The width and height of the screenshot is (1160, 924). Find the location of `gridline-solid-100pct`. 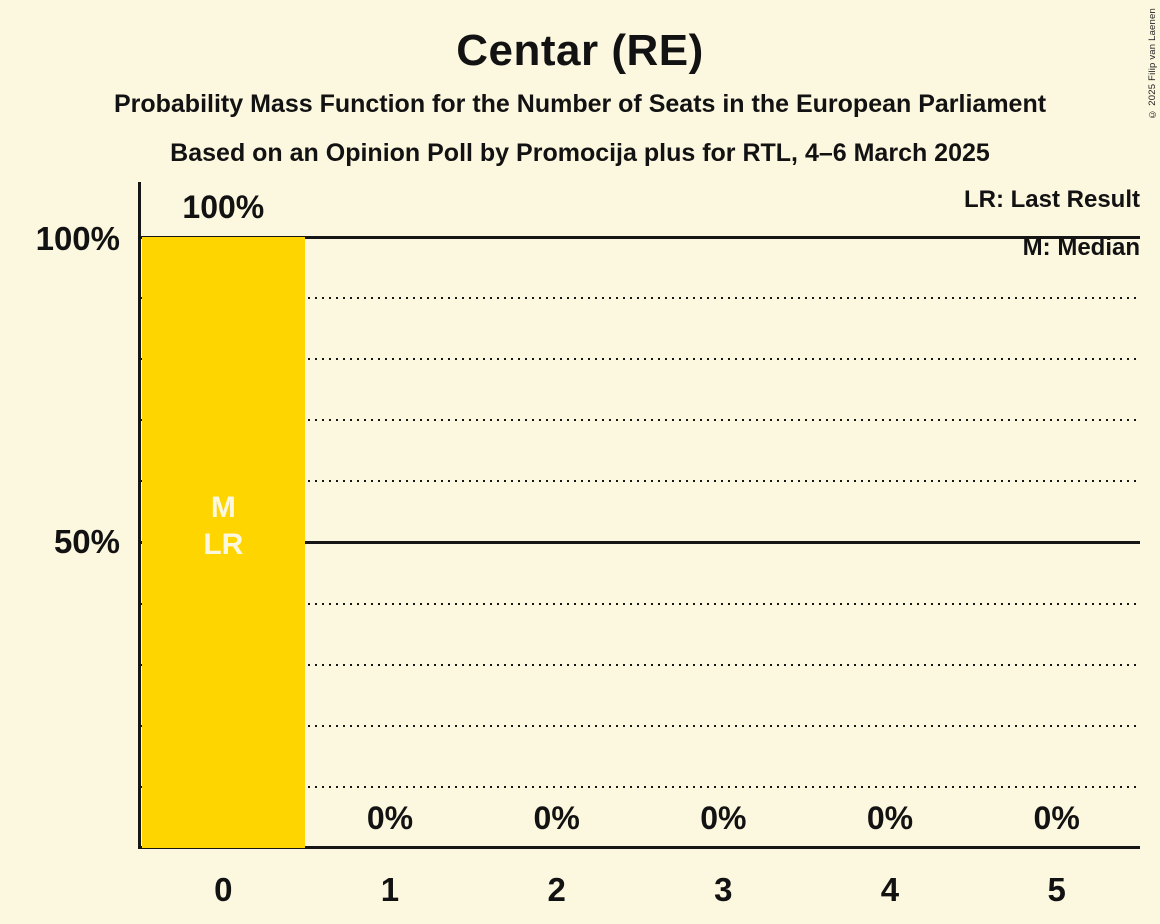

gridline-solid-100pct is located at coordinates (640, 237).